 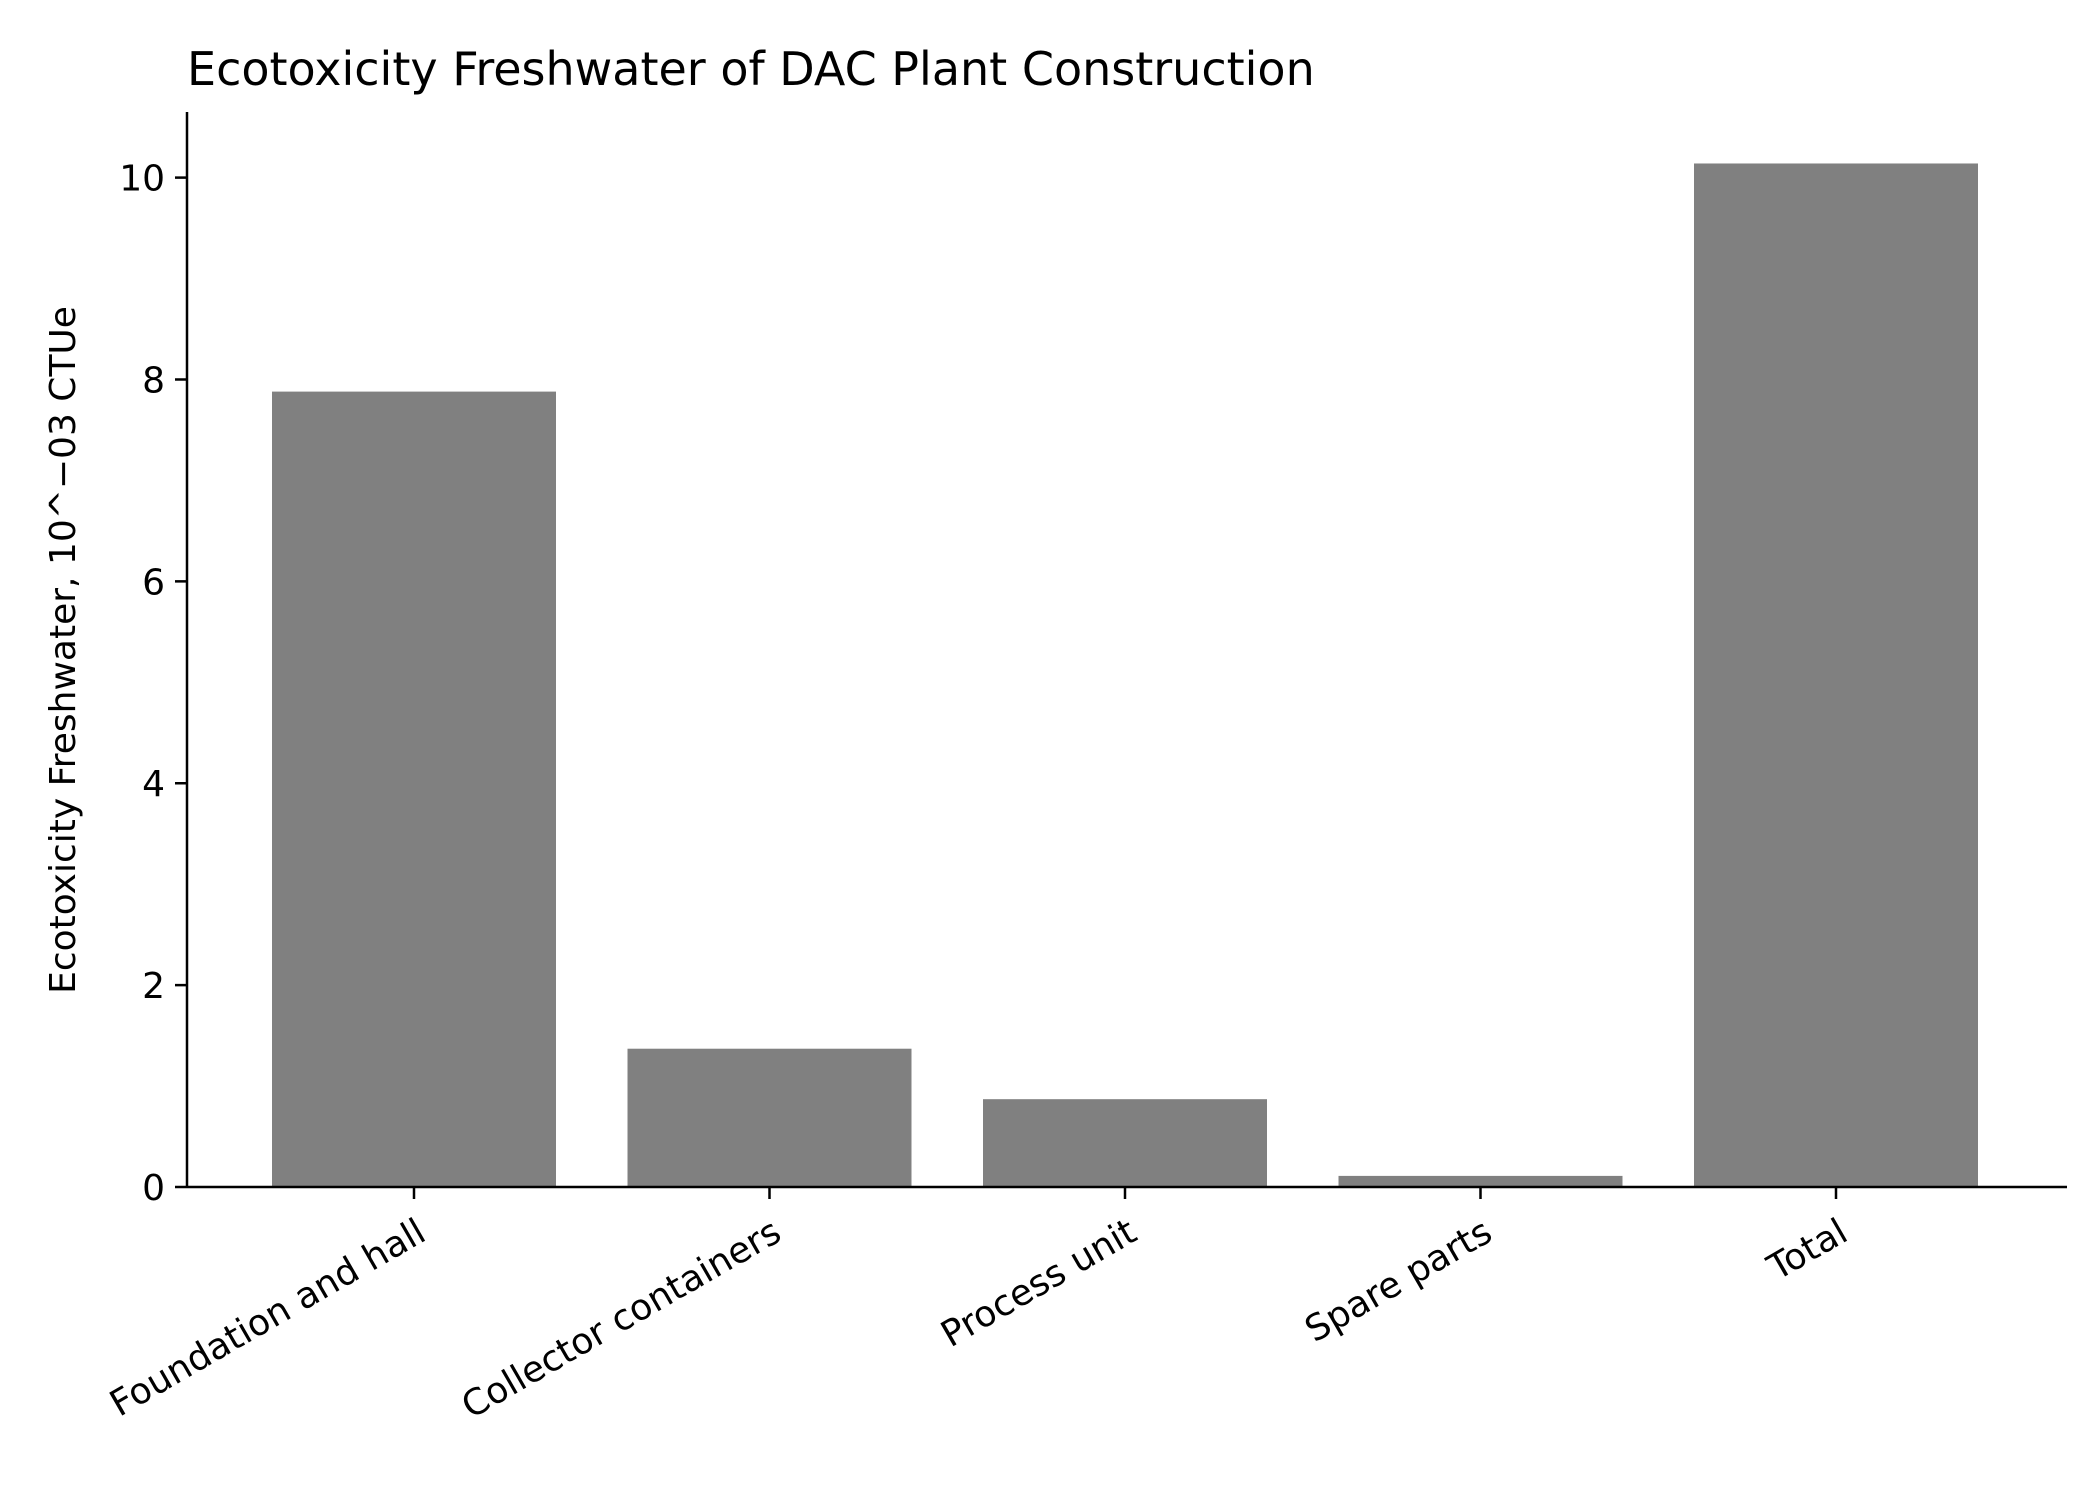 I want to click on y-tick-label: 10, so click(x=142, y=179).